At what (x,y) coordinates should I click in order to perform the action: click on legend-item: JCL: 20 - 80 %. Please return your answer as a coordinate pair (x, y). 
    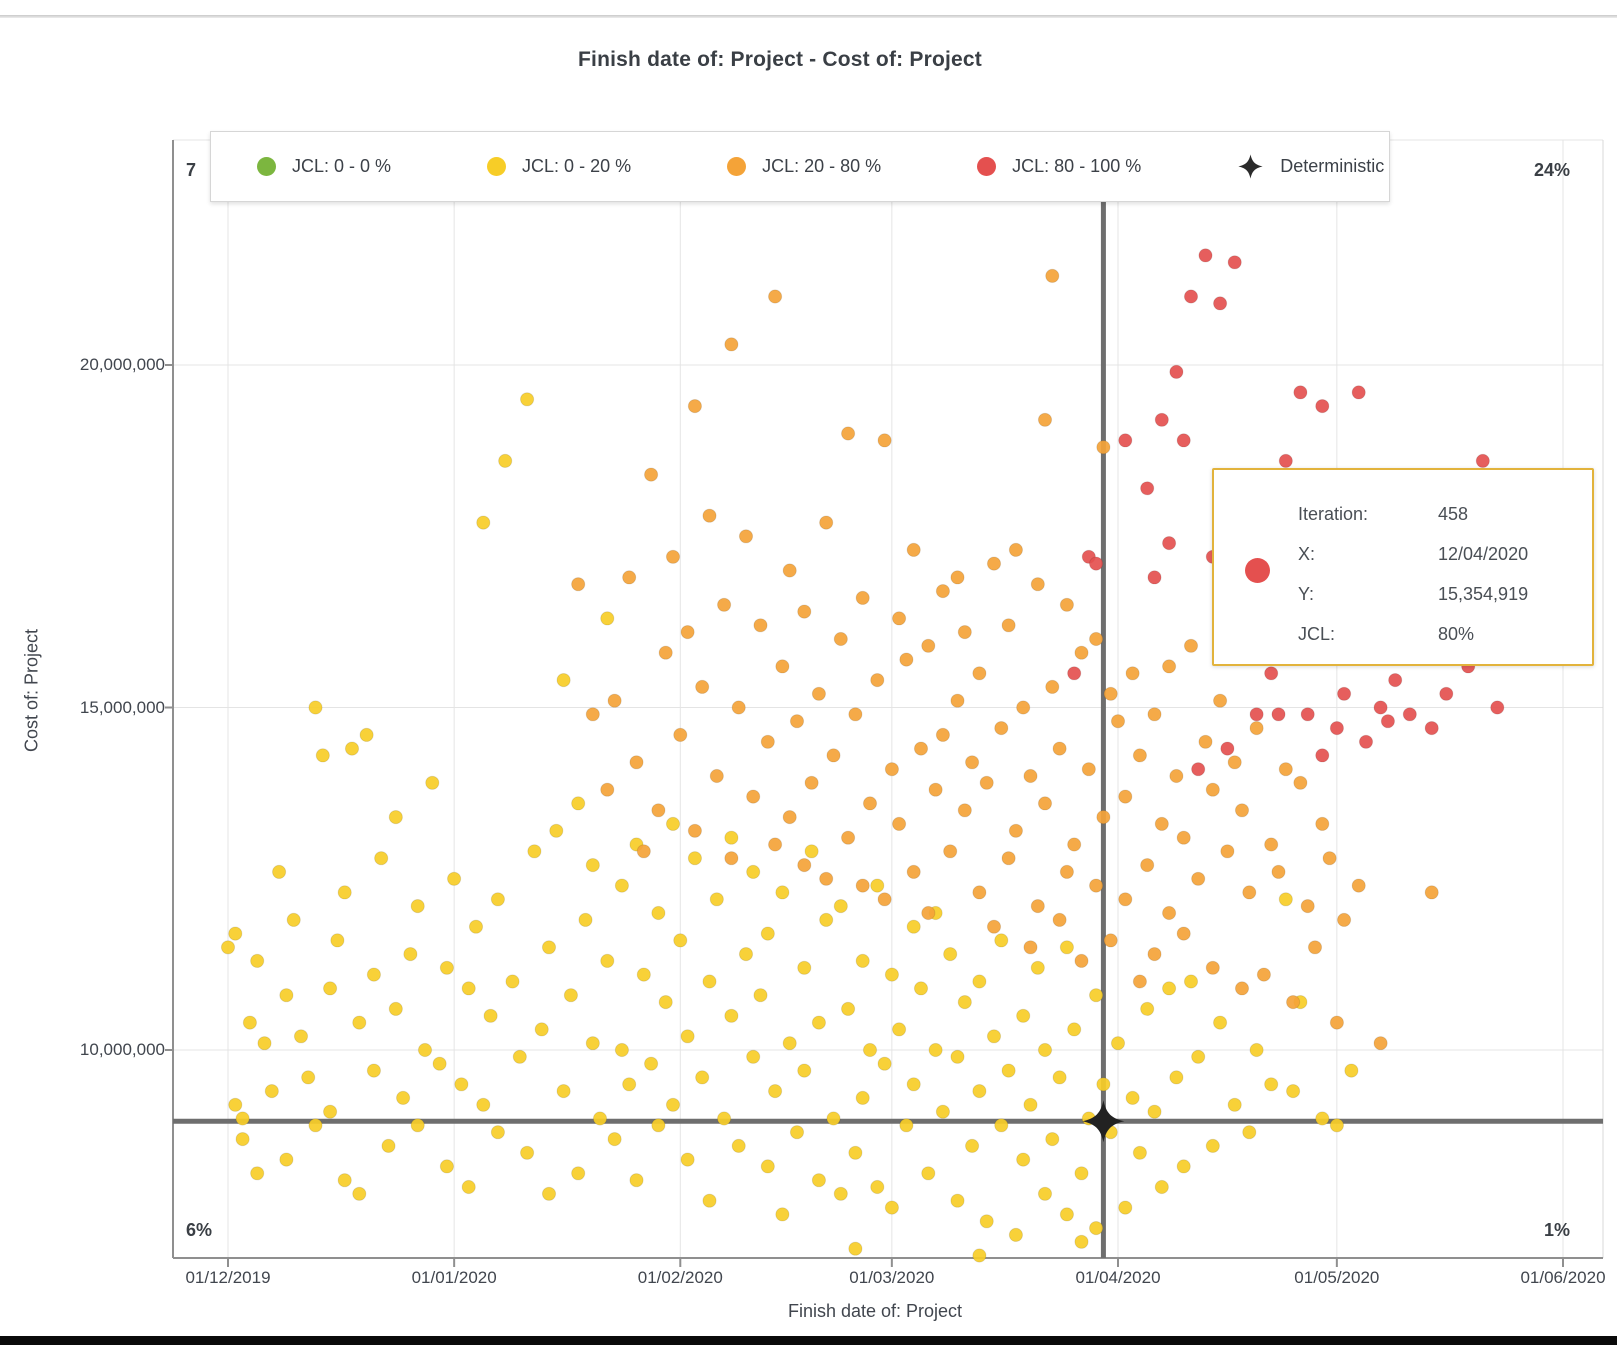
    Looking at the image, I should click on (804, 166).